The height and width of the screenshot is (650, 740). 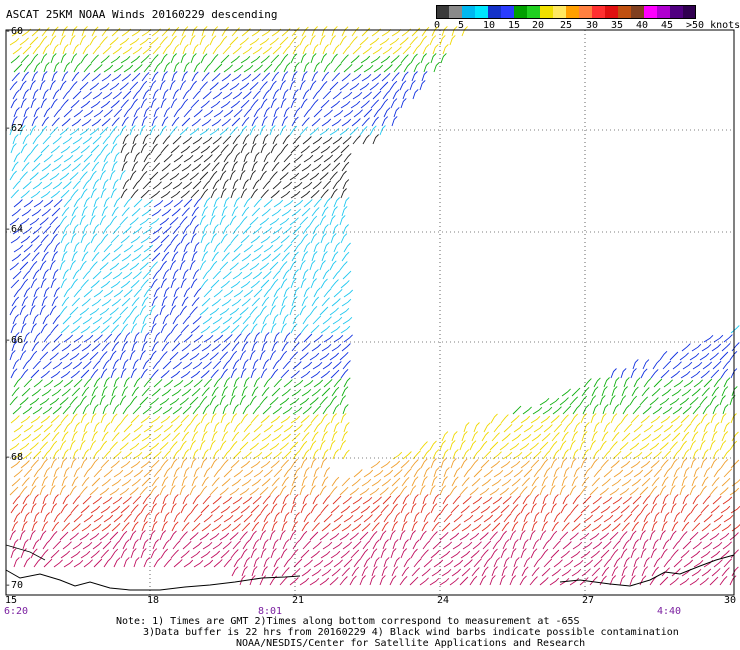 What do you see at coordinates (689, 12) in the screenshot?
I see `colorbar-swatch` at bounding box center [689, 12].